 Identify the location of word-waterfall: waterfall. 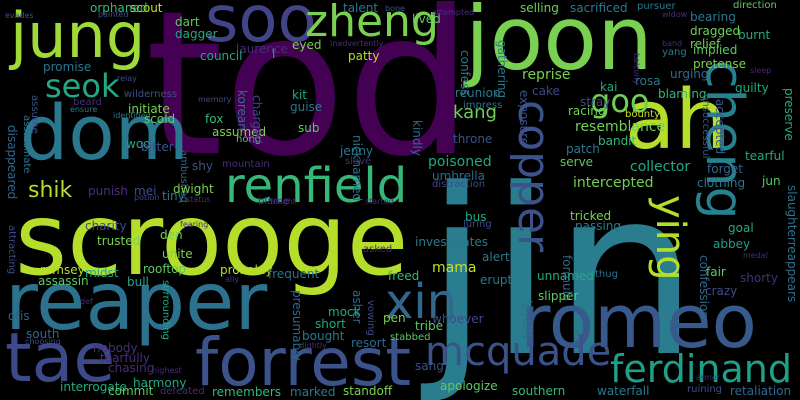
(623, 391).